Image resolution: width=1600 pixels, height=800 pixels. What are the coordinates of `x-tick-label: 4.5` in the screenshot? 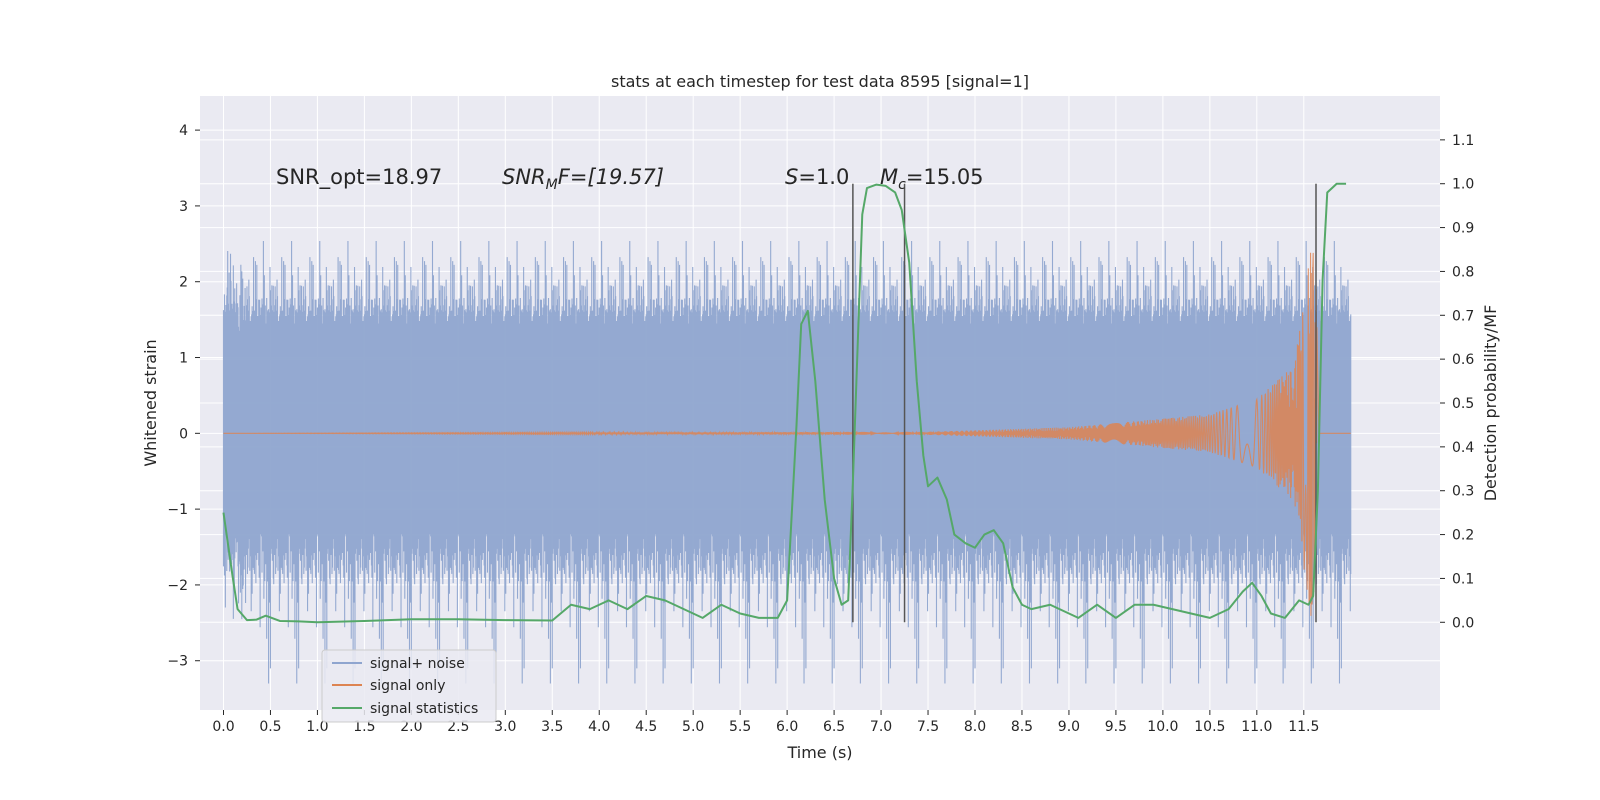 It's located at (646, 727).